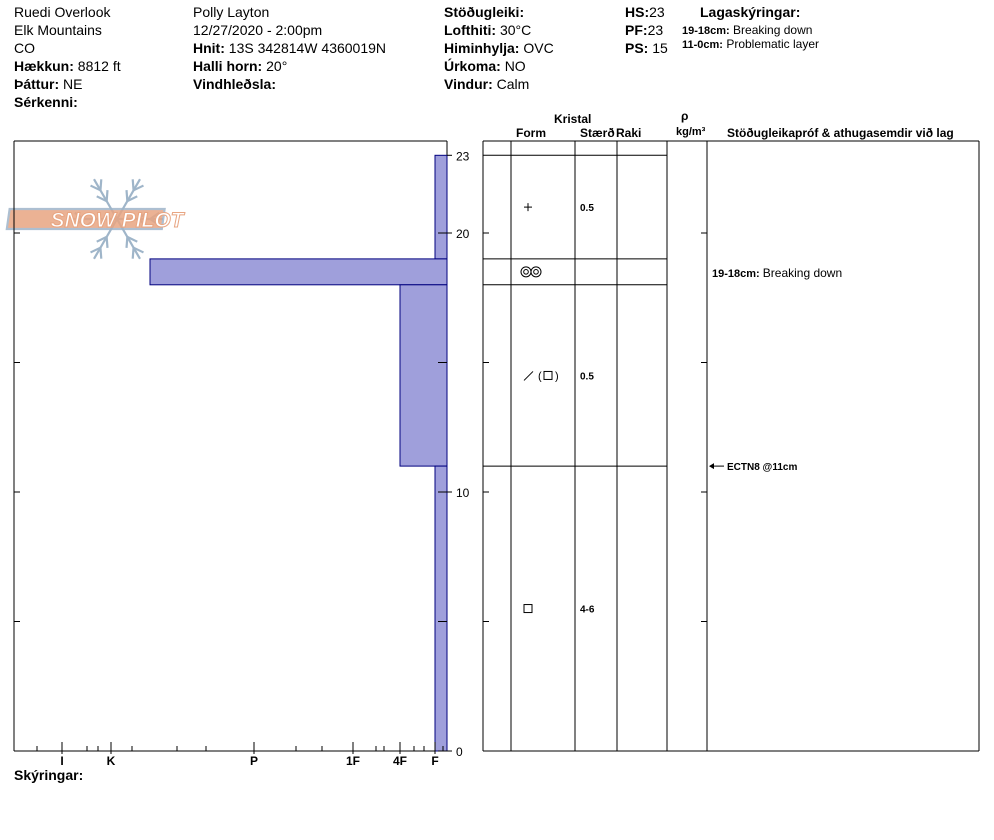 The width and height of the screenshot is (994, 840). Describe the element at coordinates (231, 12) in the screenshot. I see `observer: Polly Layton` at that location.